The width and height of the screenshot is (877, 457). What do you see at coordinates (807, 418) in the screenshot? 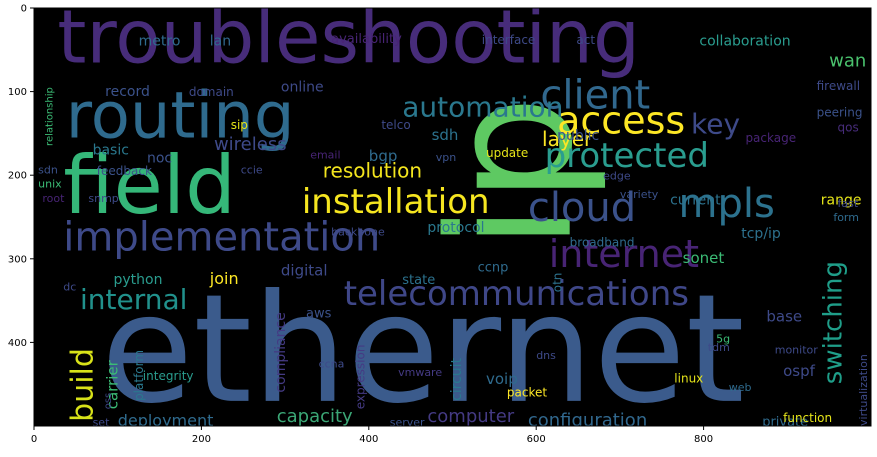
I see `word-function: function` at bounding box center [807, 418].